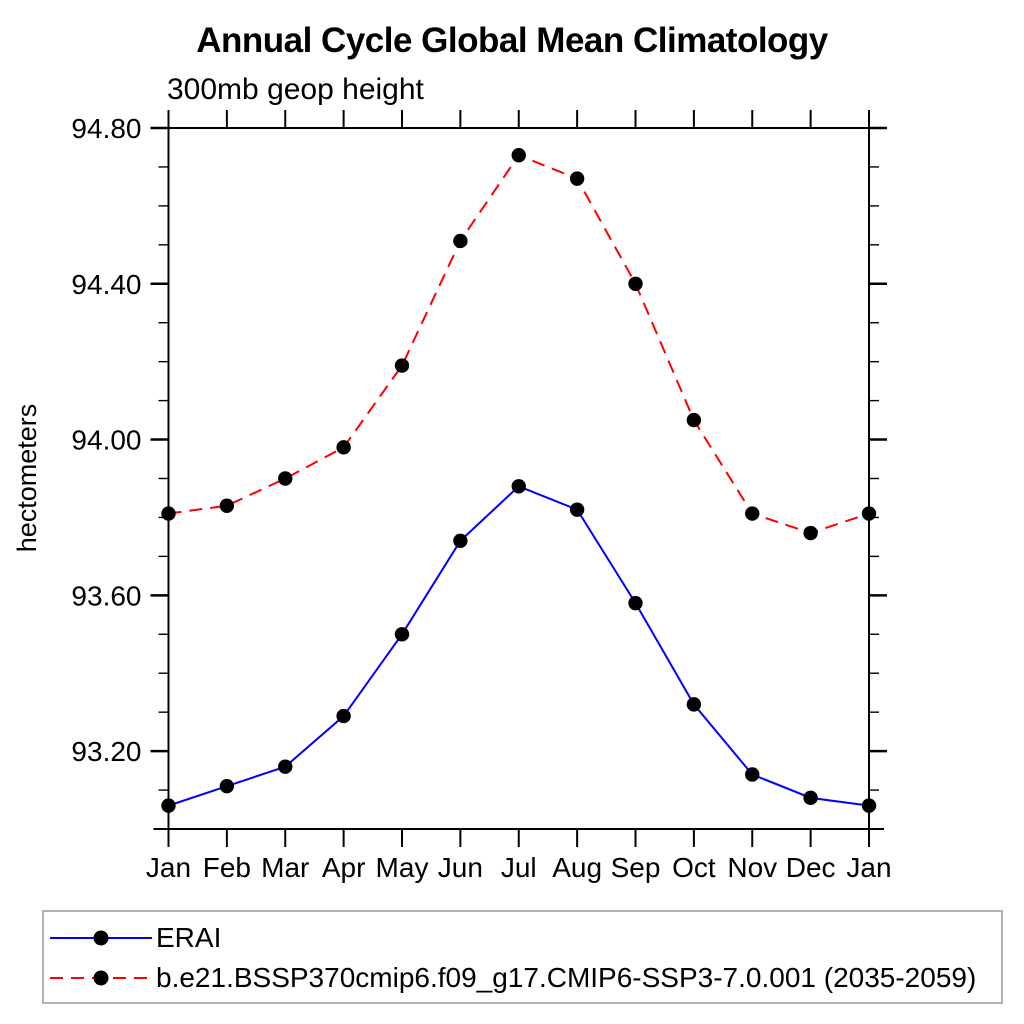 Image resolution: width=1024 pixels, height=1024 pixels. What do you see at coordinates (811, 867) in the screenshot?
I see `x-tick-label: Dec` at bounding box center [811, 867].